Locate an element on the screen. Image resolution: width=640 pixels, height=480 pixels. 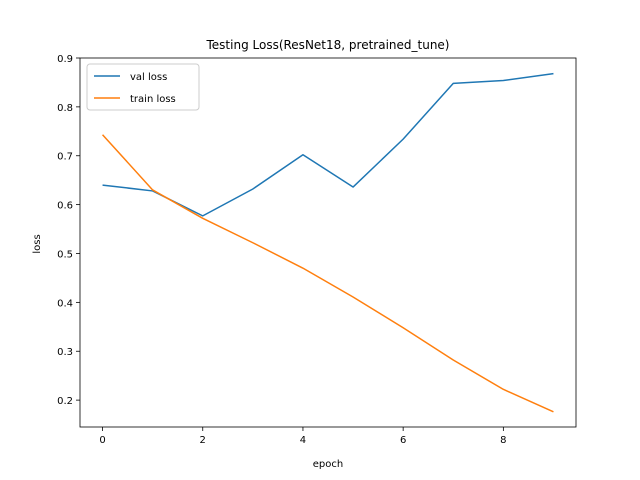
x-tick-label: 6 is located at coordinates (403, 440).